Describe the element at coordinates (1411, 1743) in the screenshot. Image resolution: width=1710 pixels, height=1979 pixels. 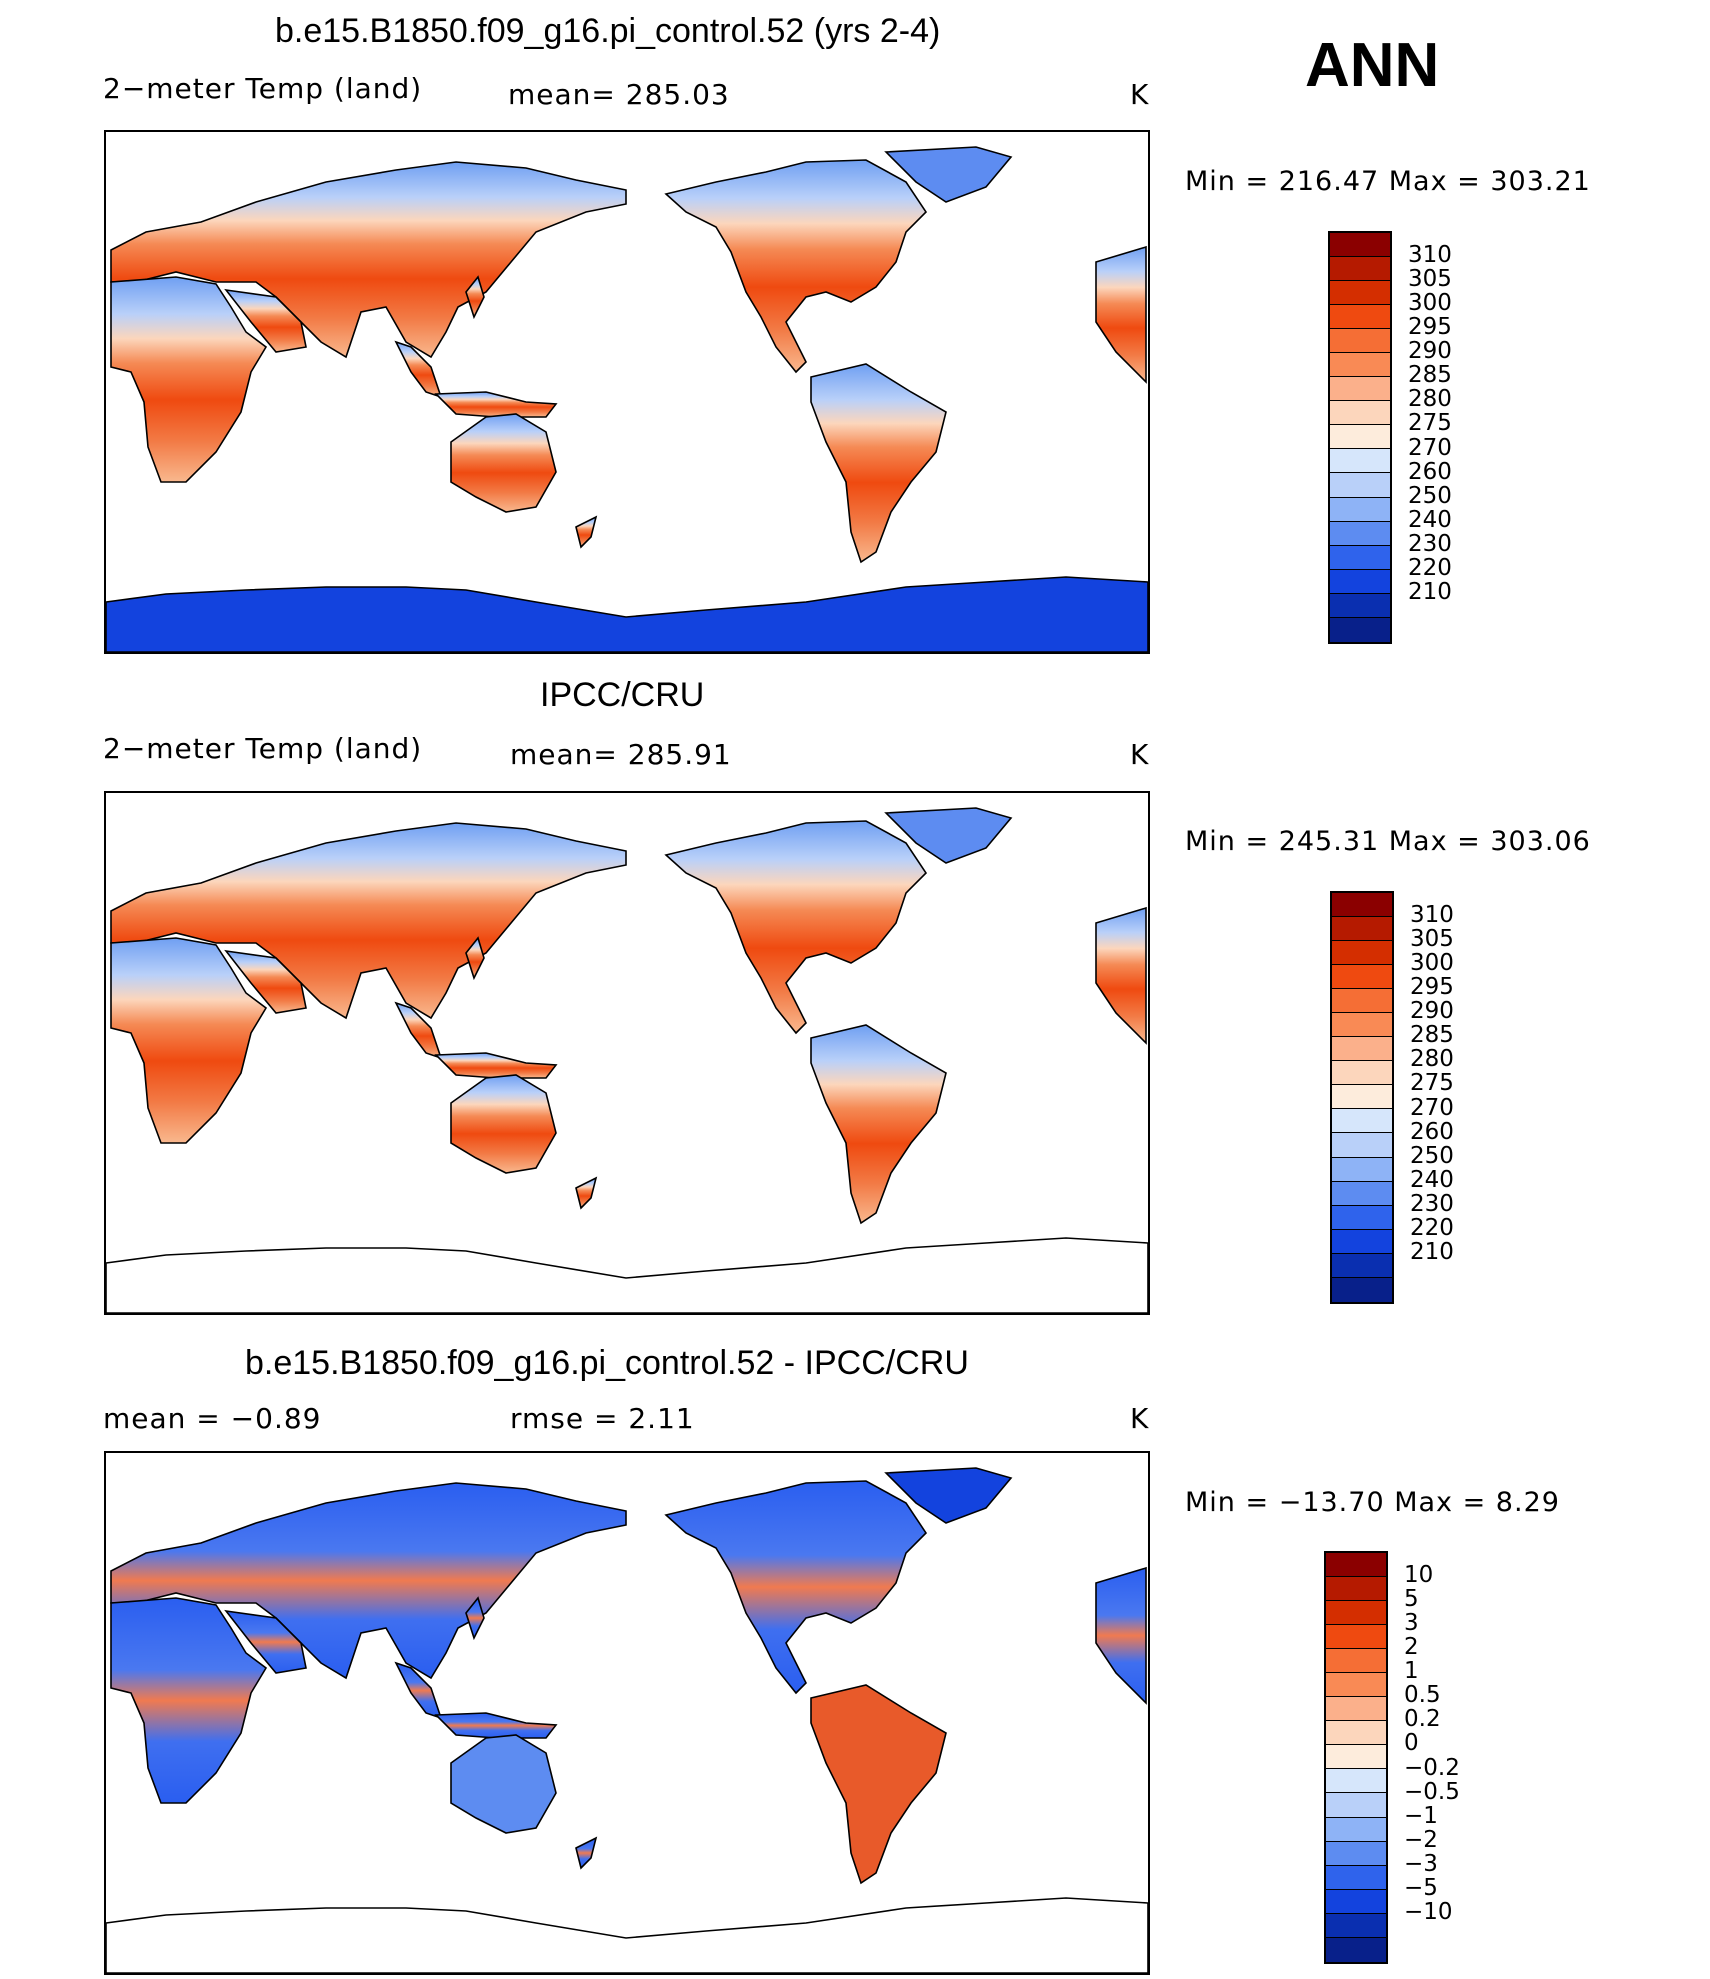
I see `colorbar-tick-label: 0` at that location.